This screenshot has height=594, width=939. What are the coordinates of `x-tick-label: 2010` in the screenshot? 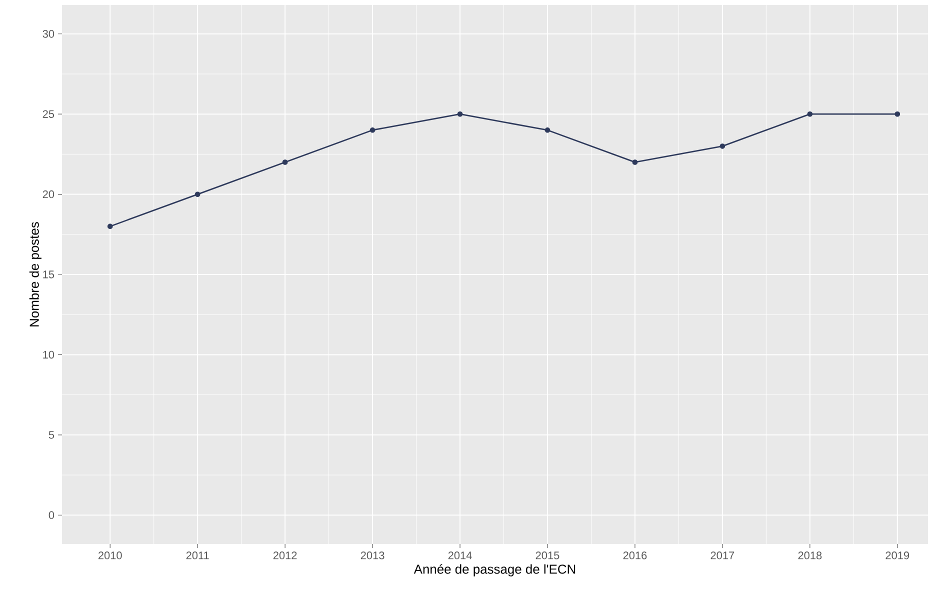 It's located at (110, 556).